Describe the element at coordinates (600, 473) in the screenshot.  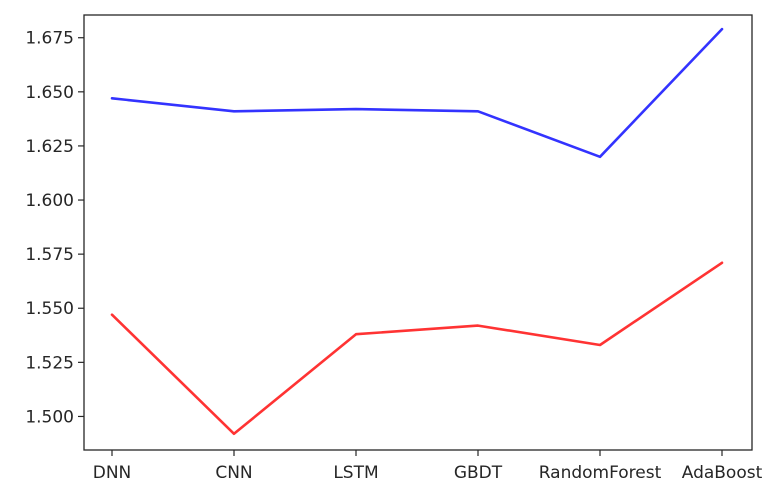
I see `x-tick-label: RandomForest` at that location.